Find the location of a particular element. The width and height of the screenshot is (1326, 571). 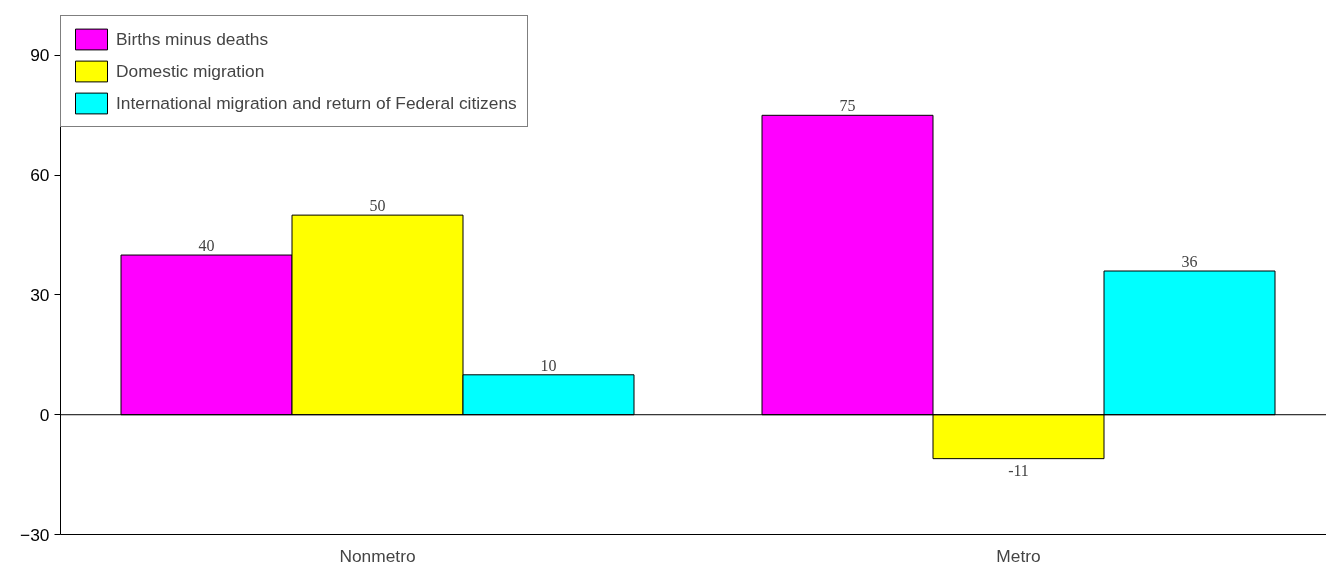

y-tick-label: 30 is located at coordinates (40, 294).